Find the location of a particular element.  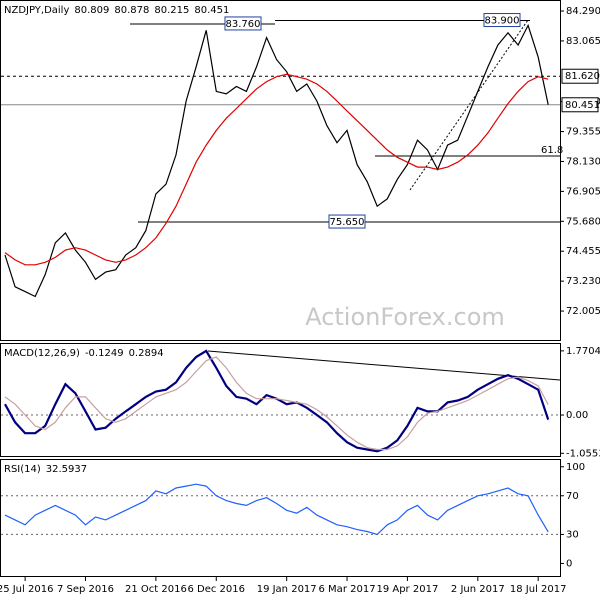

header-text: RSI(14) is located at coordinates (22, 469).